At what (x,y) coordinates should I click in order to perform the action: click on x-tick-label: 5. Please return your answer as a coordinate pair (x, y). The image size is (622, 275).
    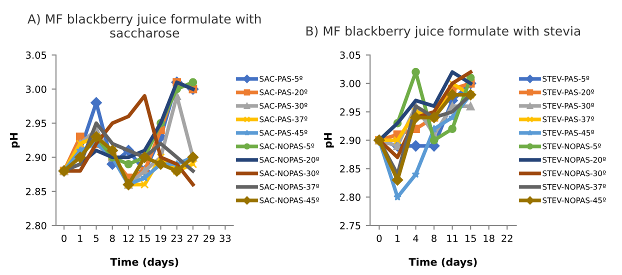
    Looking at the image, I should click on (96, 238).